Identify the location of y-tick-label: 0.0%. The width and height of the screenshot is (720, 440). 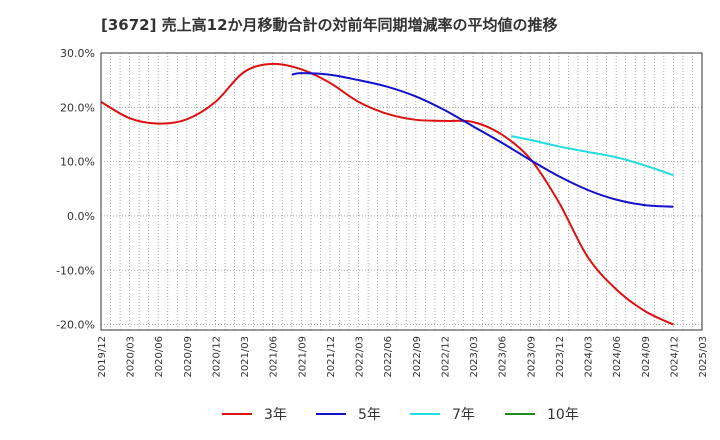
(81, 216).